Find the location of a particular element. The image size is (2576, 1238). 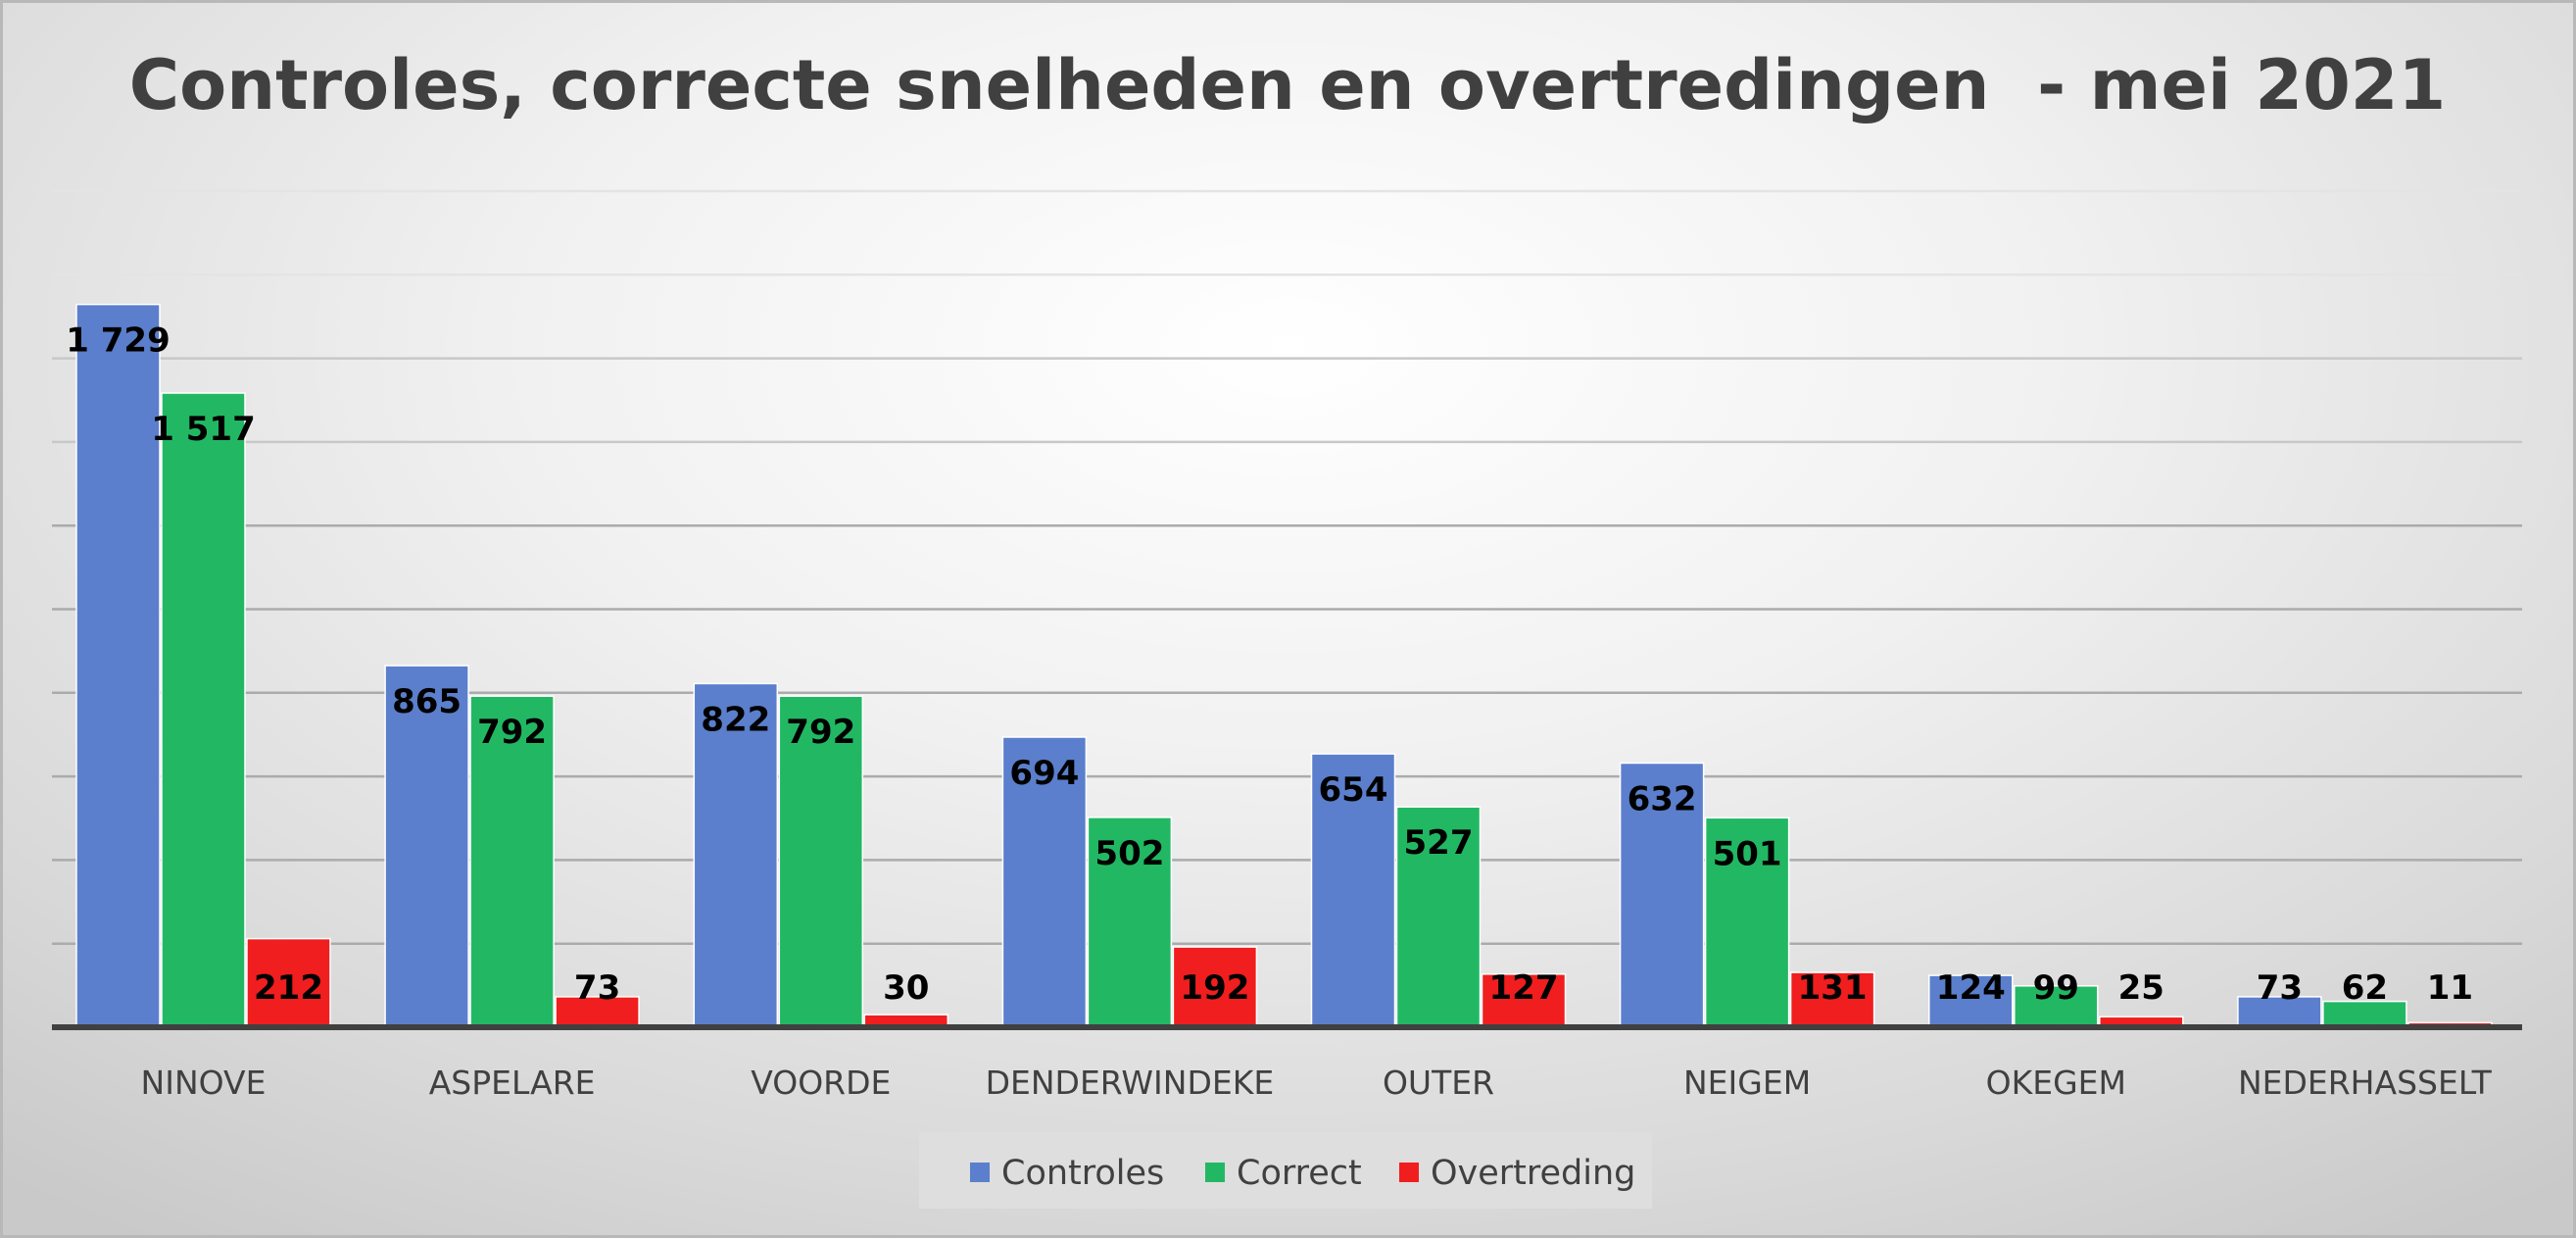

data-label-controles-neigem: 632 is located at coordinates (1662, 799).